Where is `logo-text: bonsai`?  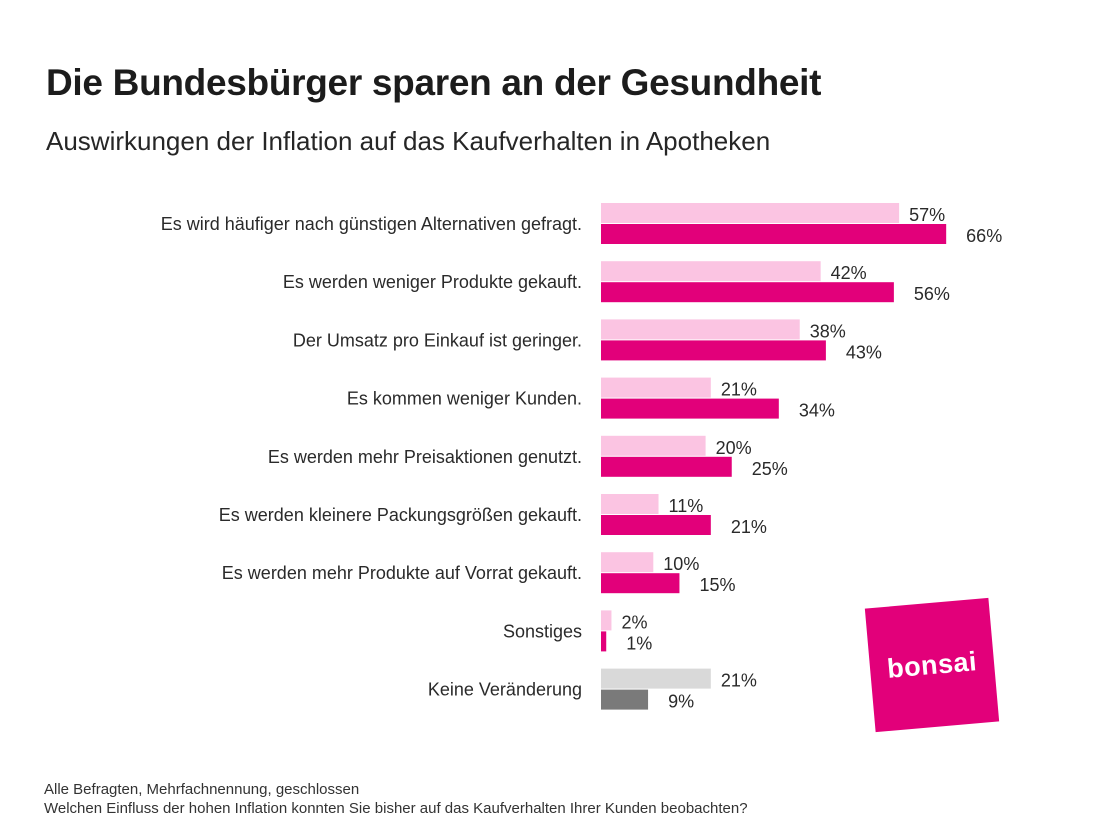
logo-text: bonsai is located at coordinates (932, 664).